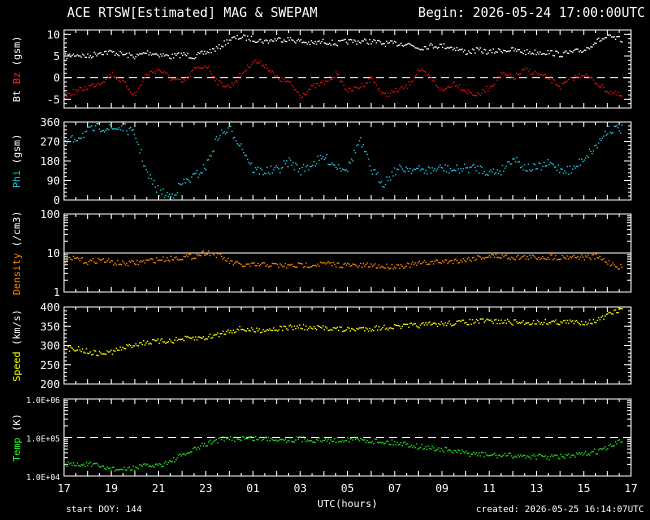 The height and width of the screenshot is (520, 650). What do you see at coordinates (50, 346) in the screenshot?
I see `speed-ytick-label: 300` at bounding box center [50, 346].